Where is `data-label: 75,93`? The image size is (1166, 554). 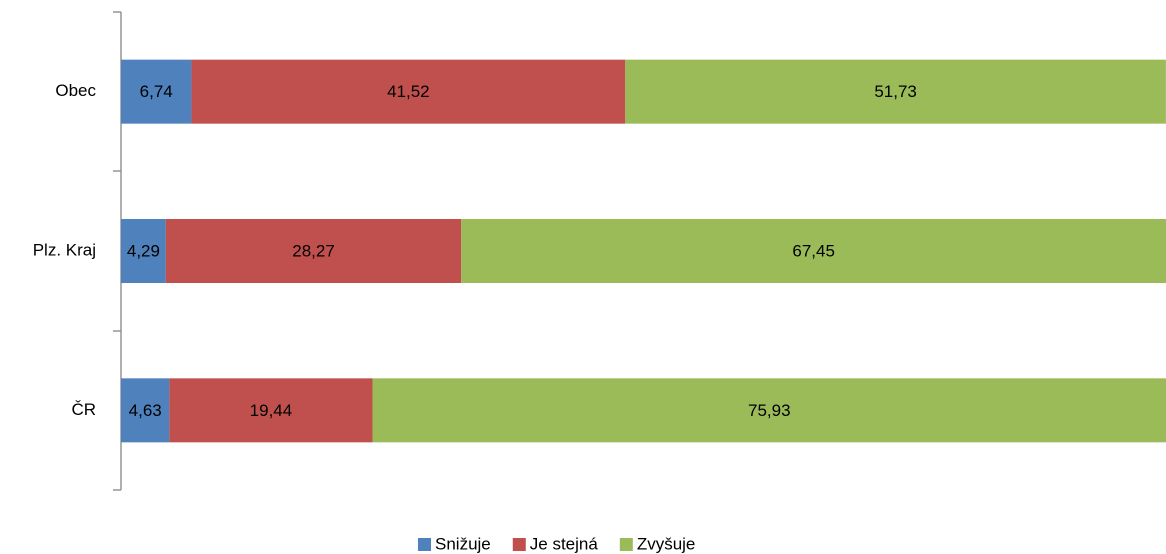
data-label: 75,93 is located at coordinates (769, 410).